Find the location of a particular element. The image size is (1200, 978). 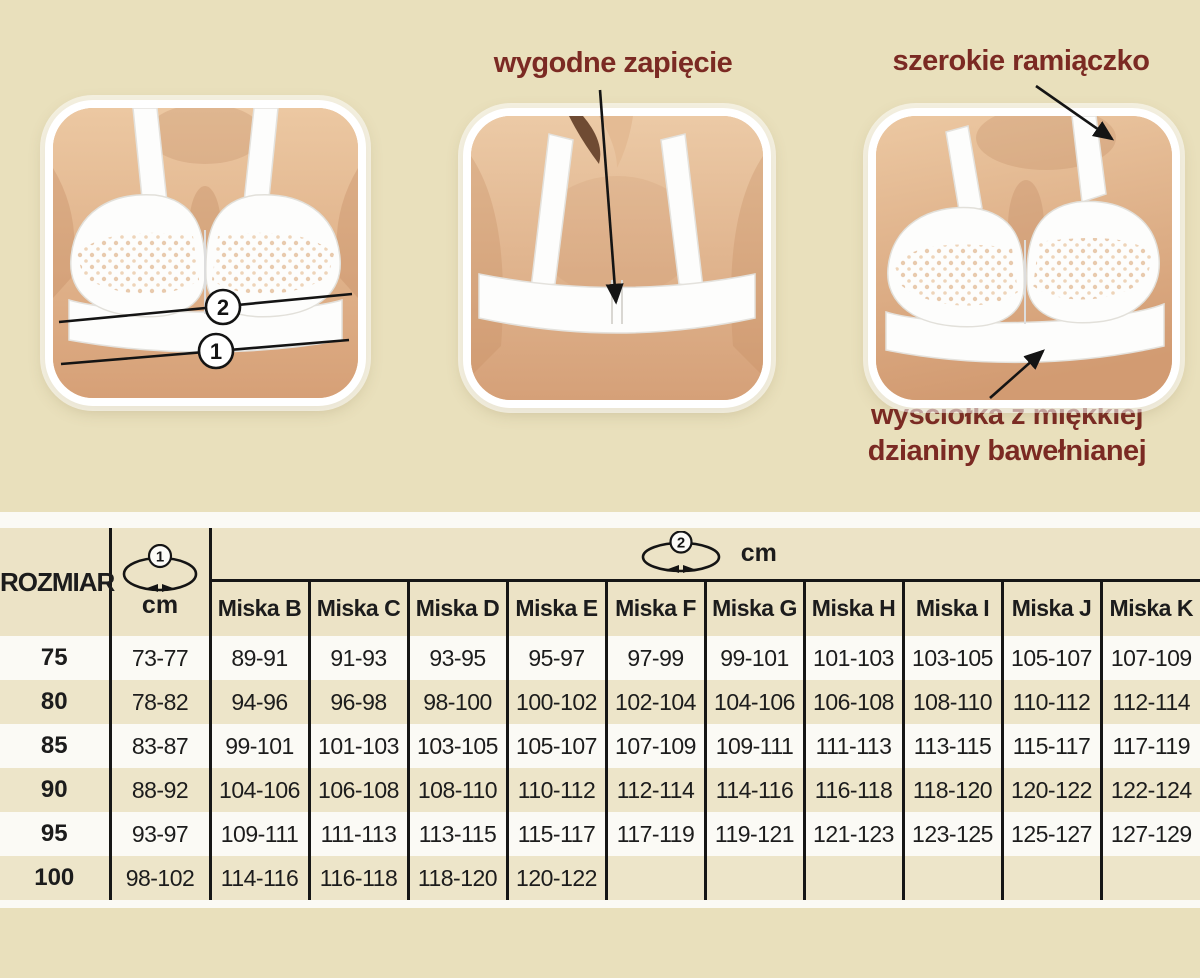

cup-cell: 102-104 is located at coordinates (654, 702).